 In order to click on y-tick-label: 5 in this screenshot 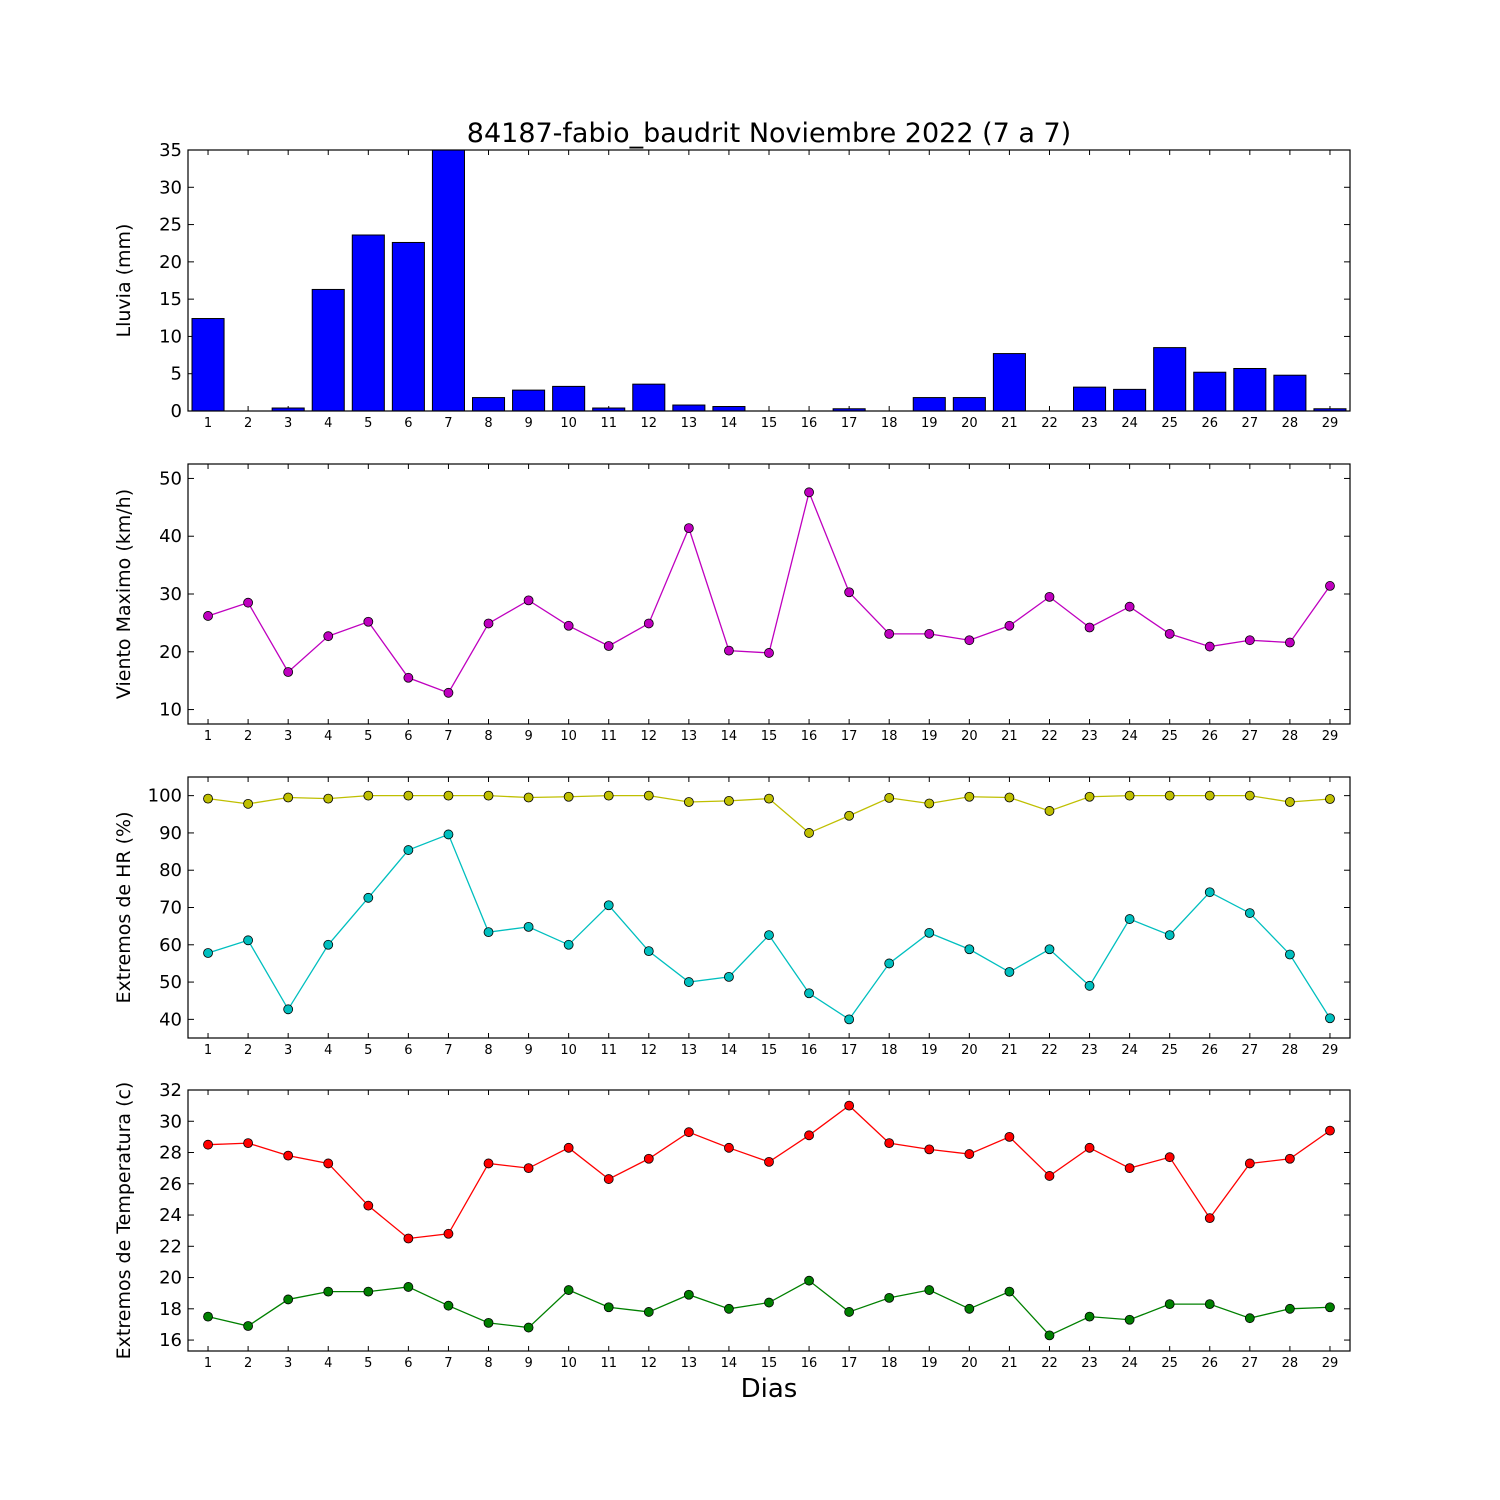, I will do `click(176, 374)`.